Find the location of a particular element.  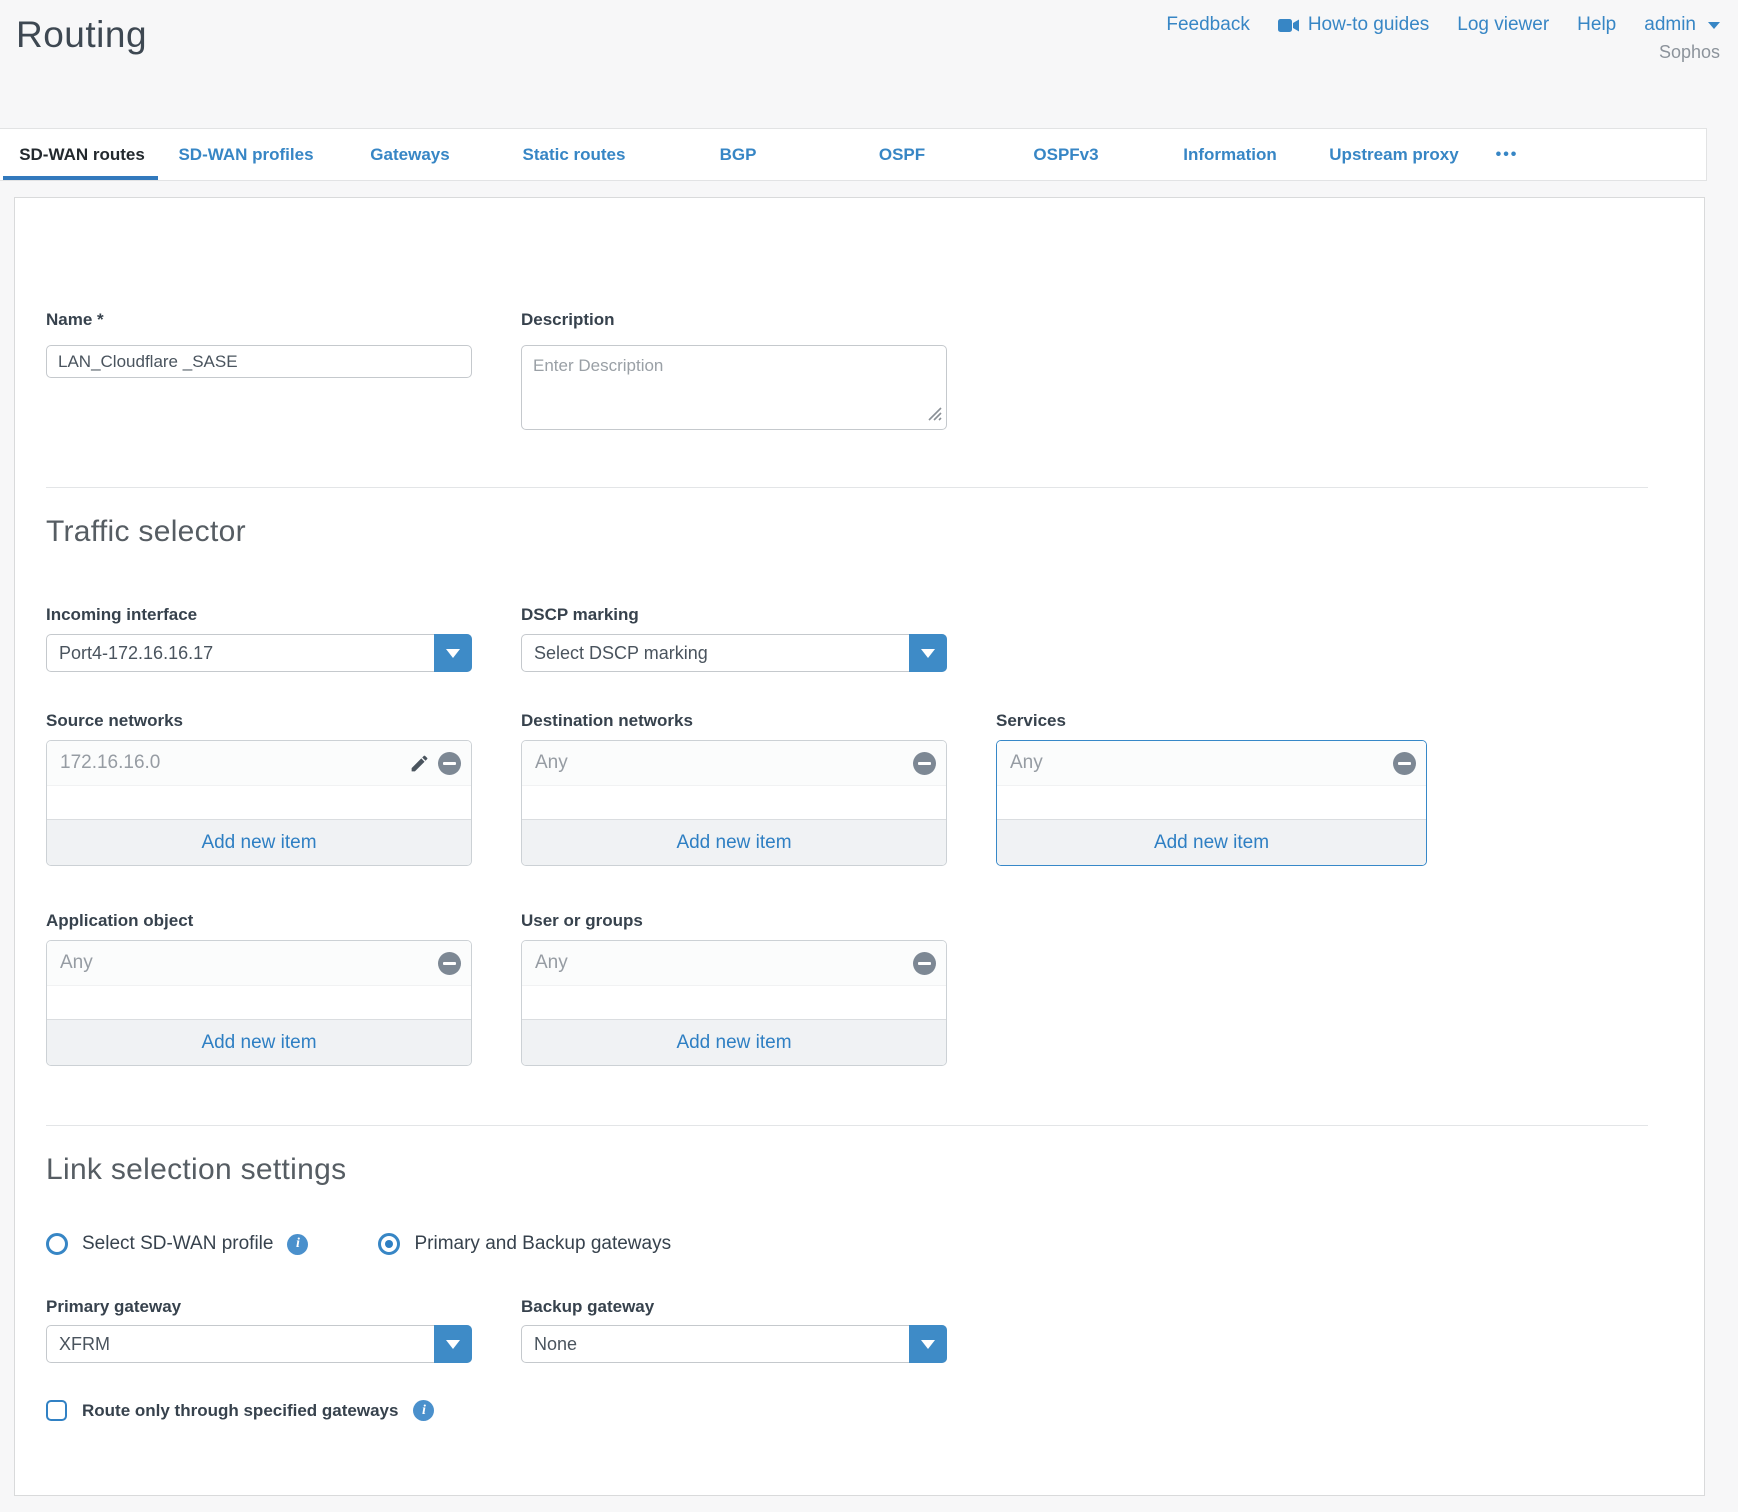

application-object-value: Any is located at coordinates (76, 962).